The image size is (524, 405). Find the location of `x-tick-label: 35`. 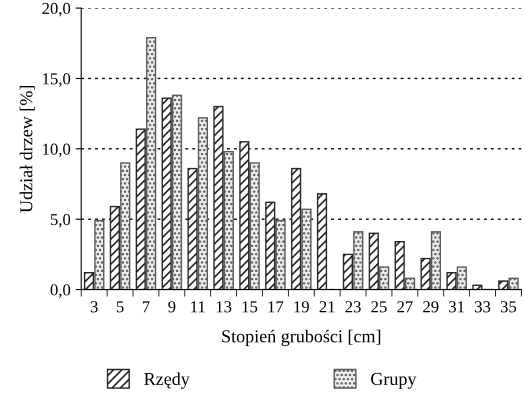

x-tick-label: 35 is located at coordinates (508, 306).